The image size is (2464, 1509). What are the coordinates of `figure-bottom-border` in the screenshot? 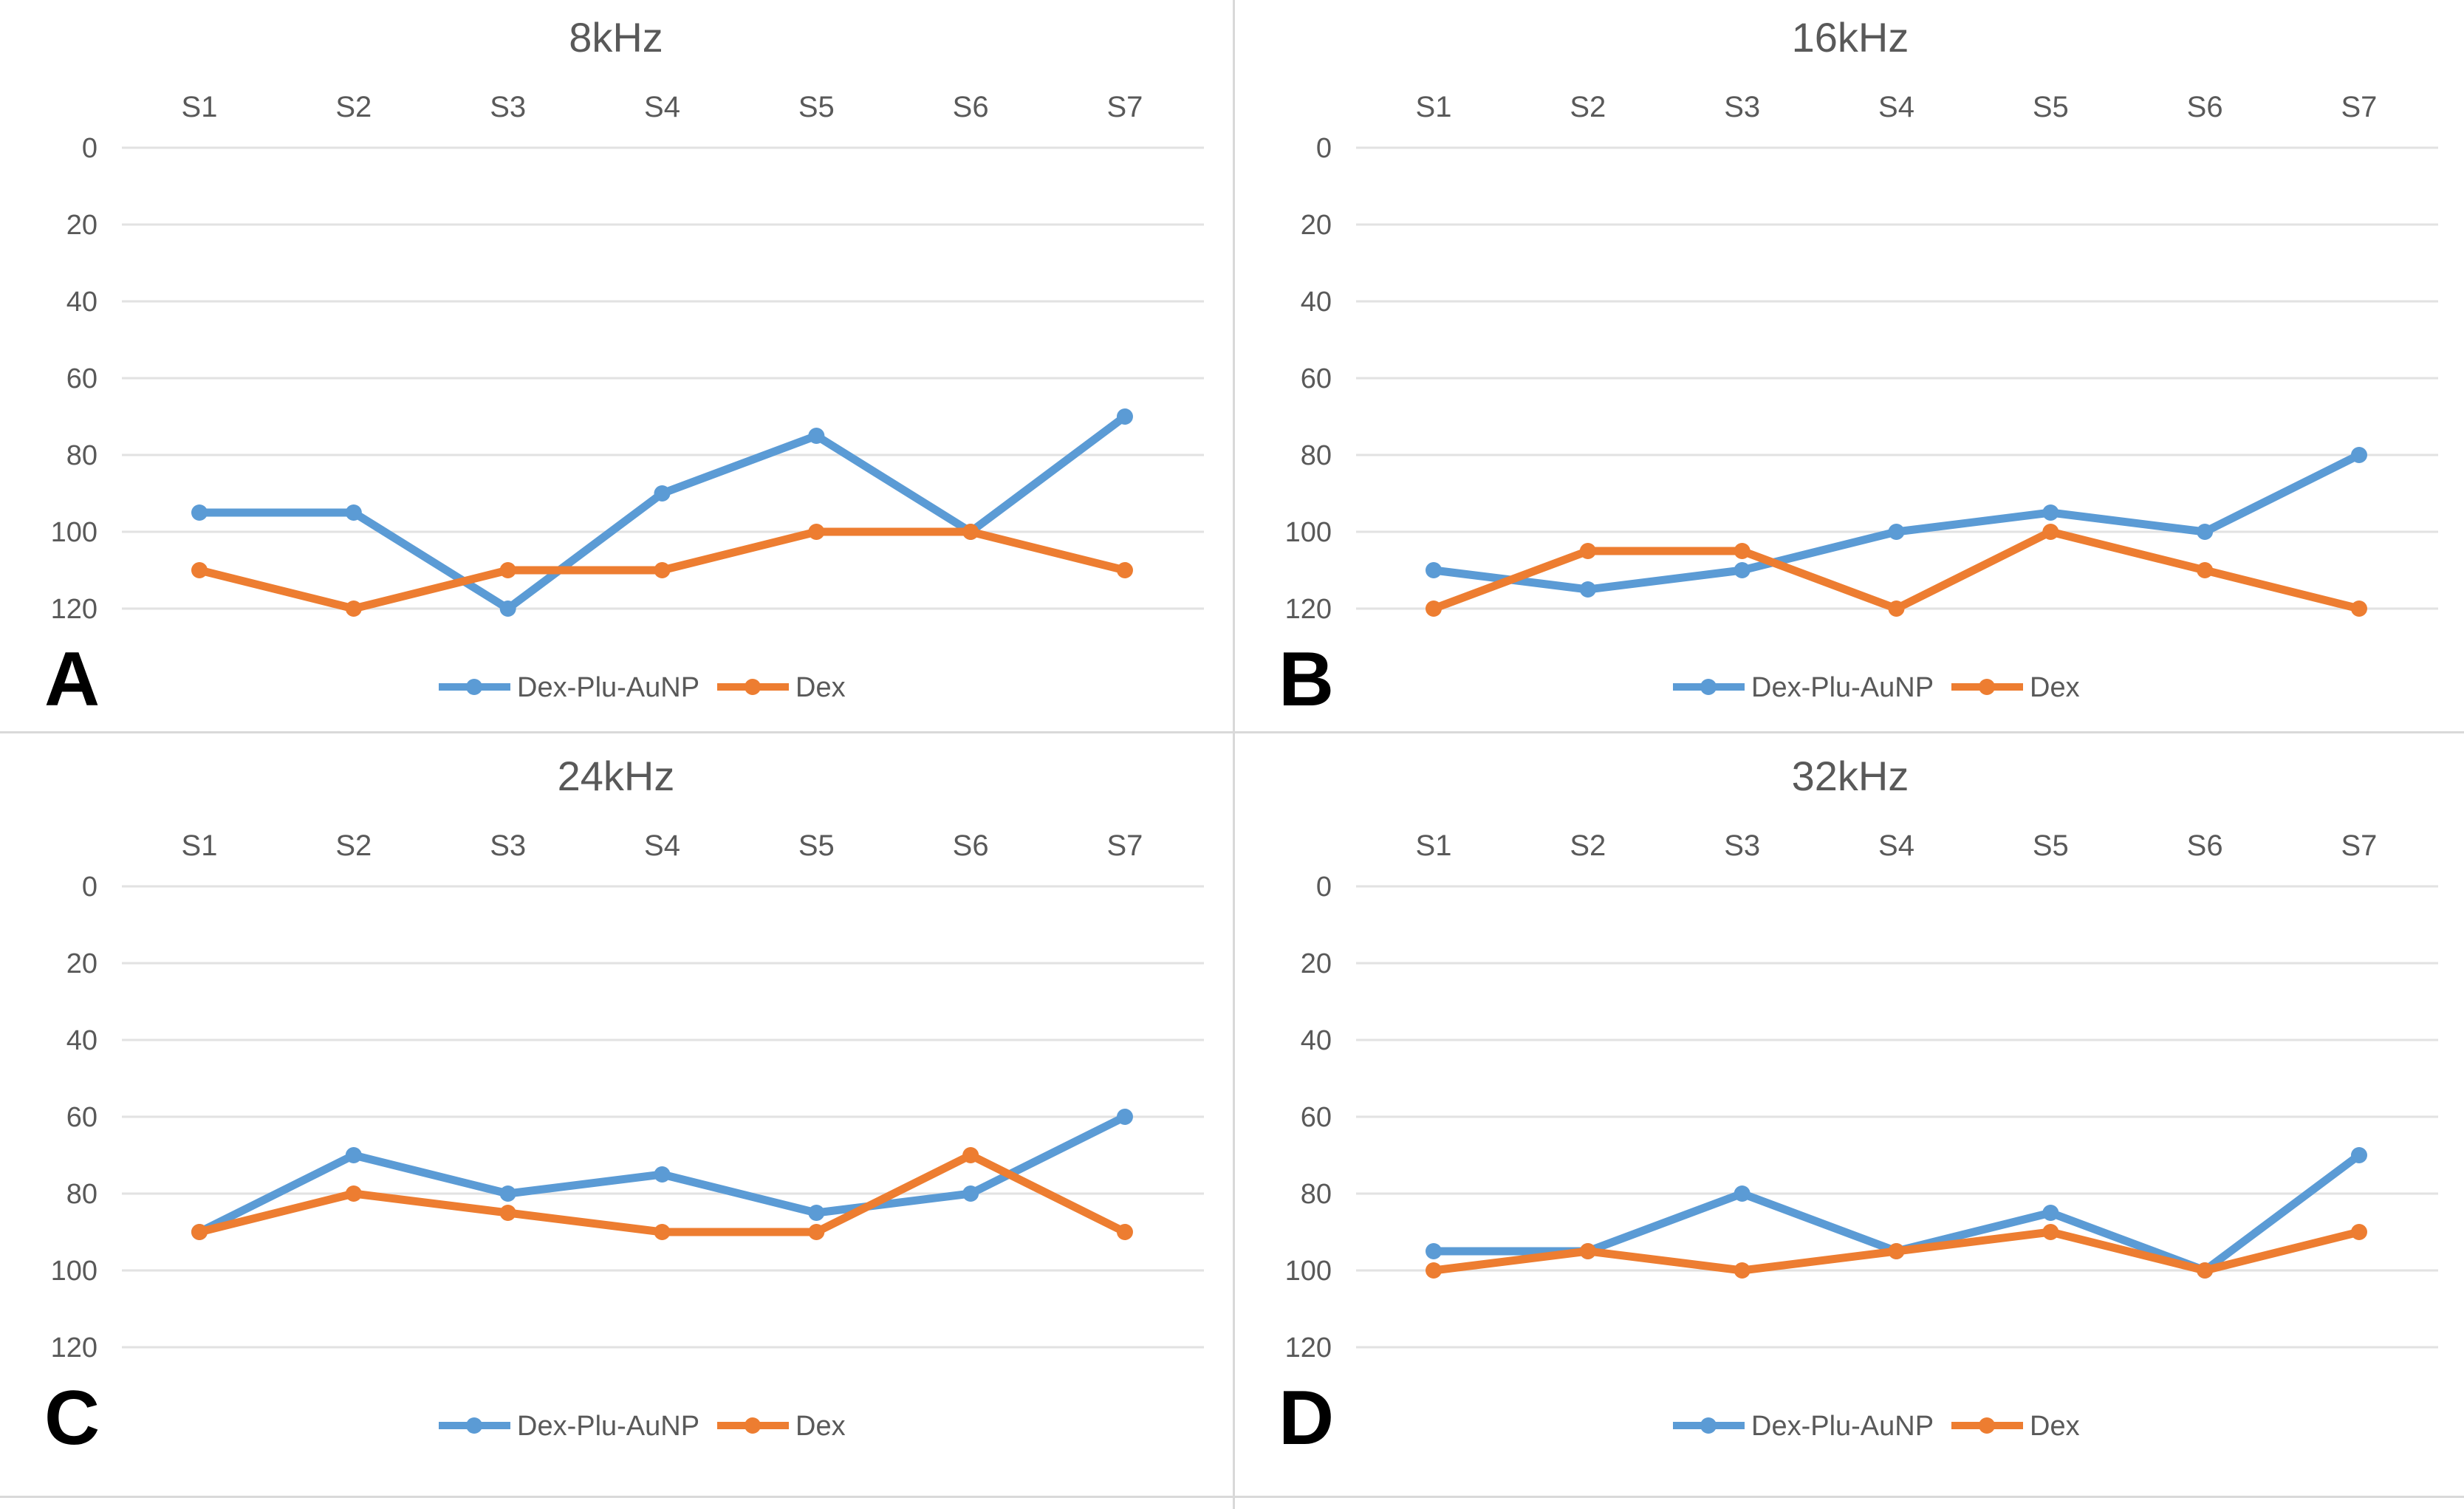 It's located at (1232, 1497).